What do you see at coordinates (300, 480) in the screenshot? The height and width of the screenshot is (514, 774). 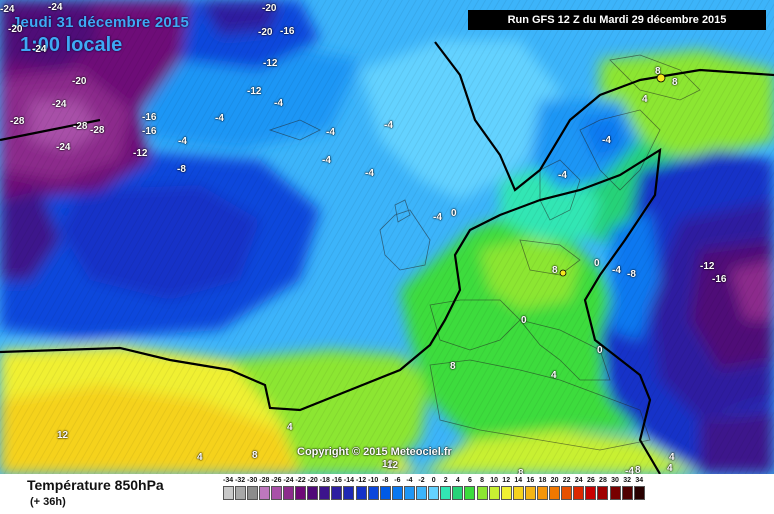 I see `scale-value: -22` at bounding box center [300, 480].